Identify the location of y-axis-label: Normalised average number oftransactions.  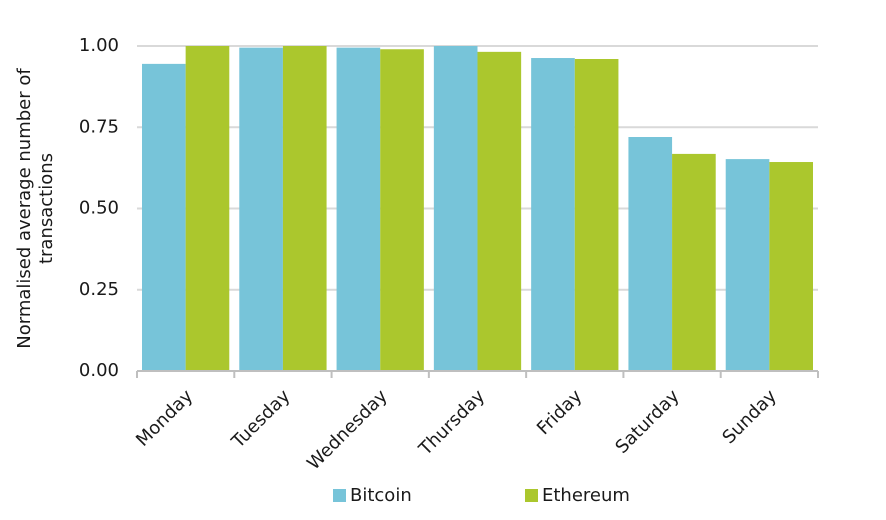
(35, 208).